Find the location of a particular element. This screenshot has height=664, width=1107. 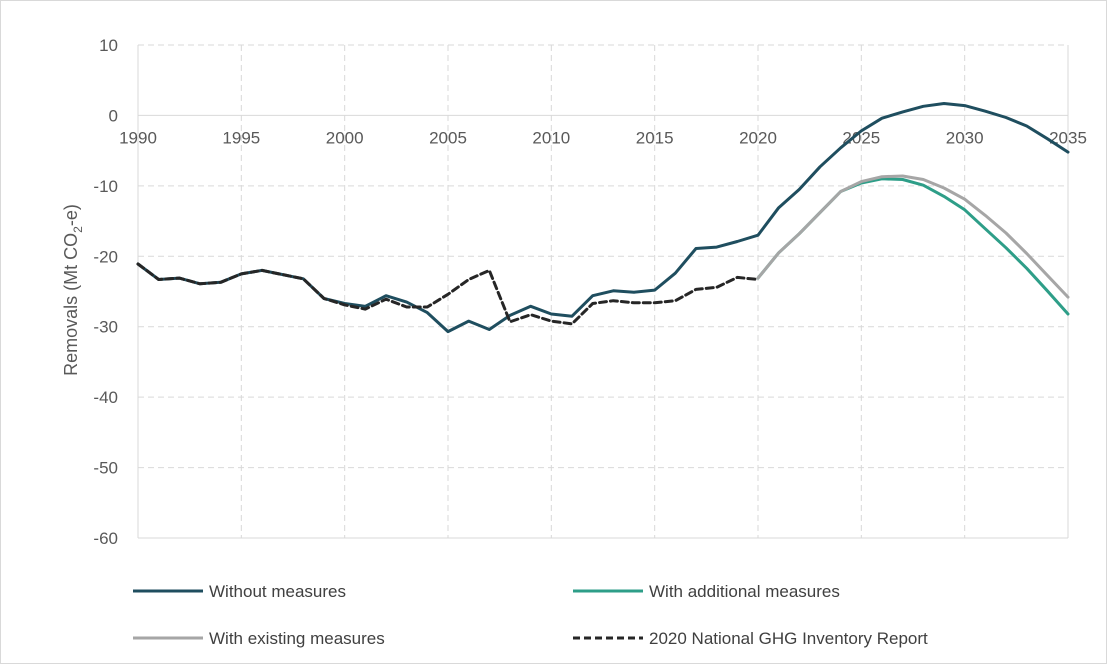

y-tick-label: -10 is located at coordinates (105, 186).